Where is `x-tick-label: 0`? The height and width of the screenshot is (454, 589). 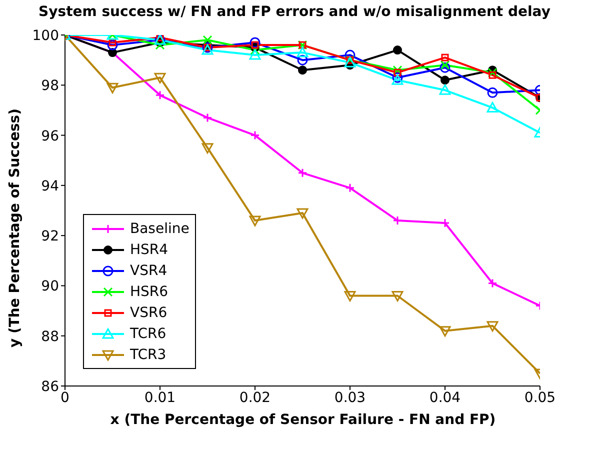
x-tick-label: 0 is located at coordinates (65, 398).